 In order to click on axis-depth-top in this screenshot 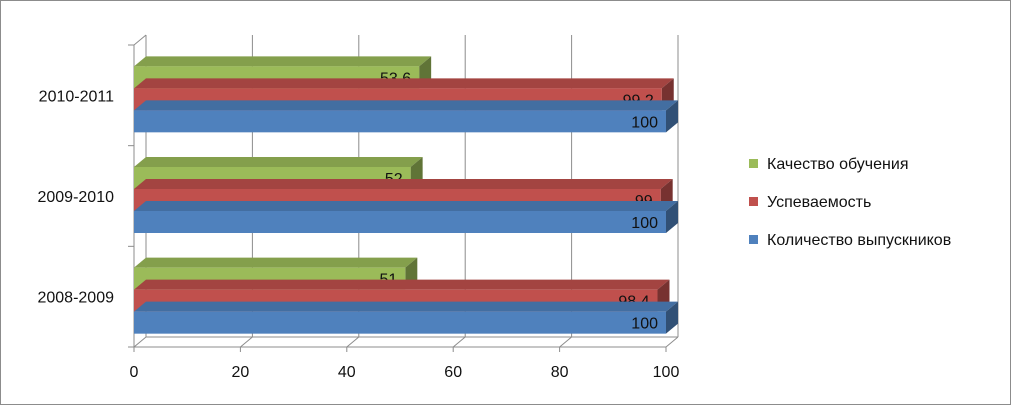, I will do `click(140, 40)`.